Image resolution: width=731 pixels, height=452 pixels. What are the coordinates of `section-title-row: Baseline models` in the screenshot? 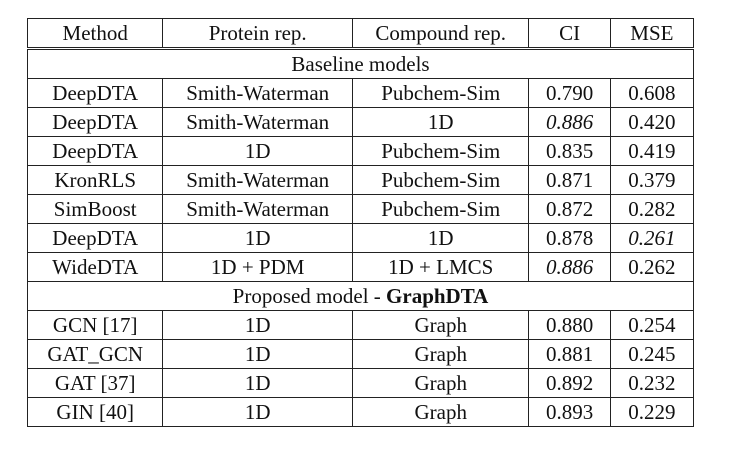 It's located at (360, 63).